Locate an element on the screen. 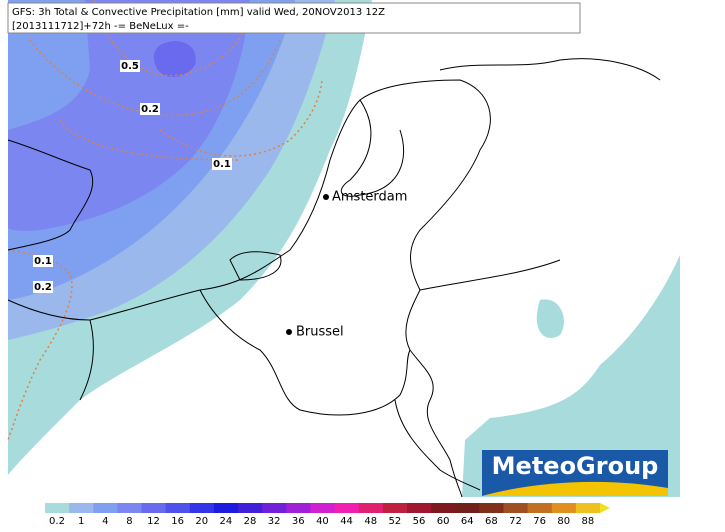 The image size is (725, 532). legend-label: 36 is located at coordinates (298, 521).